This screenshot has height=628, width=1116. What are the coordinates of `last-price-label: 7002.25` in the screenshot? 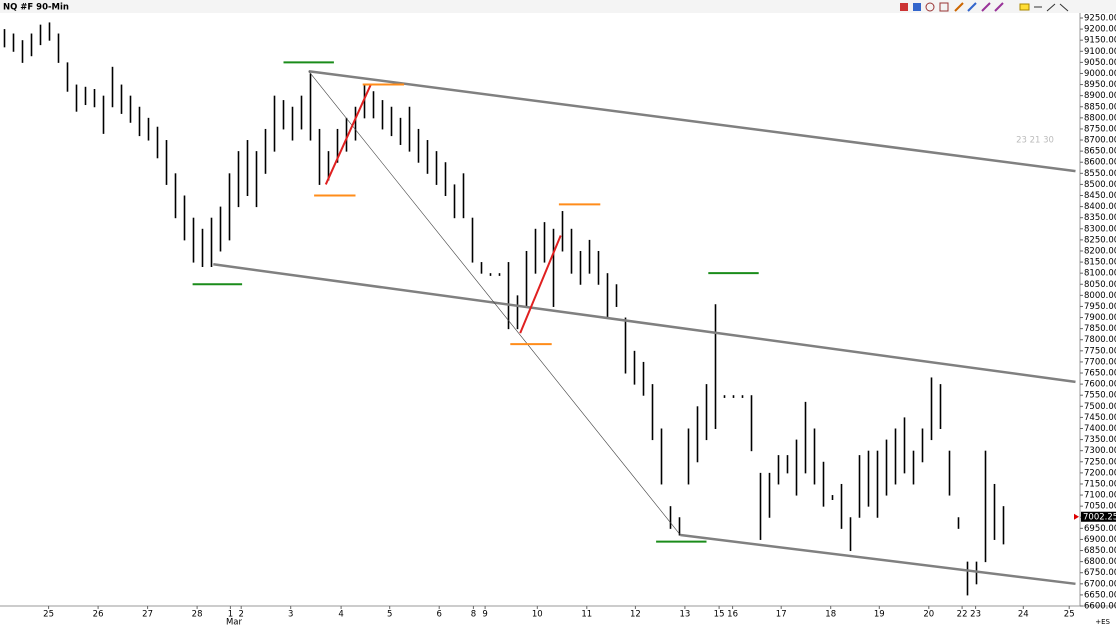 It's located at (1099, 517).